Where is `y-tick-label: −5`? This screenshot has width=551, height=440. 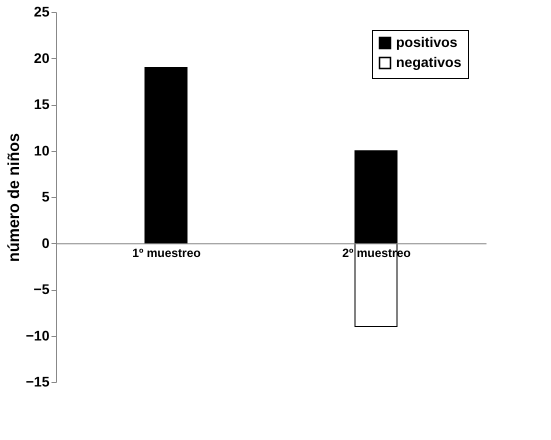 y-tick-label: −5 is located at coordinates (42, 289).